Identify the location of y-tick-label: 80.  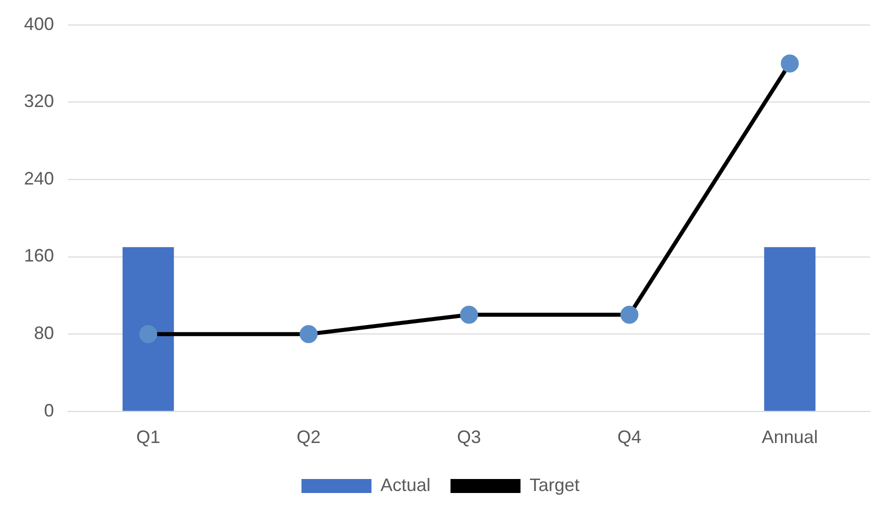
(44, 333).